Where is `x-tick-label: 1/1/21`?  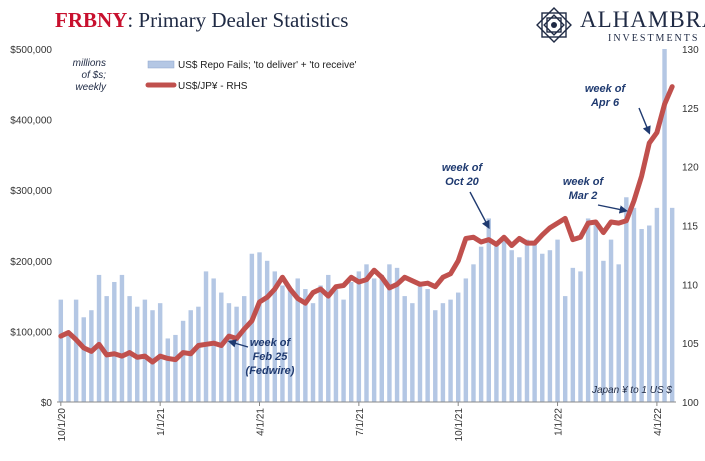 x-tick-label: 1/1/21 is located at coordinates (161, 422).